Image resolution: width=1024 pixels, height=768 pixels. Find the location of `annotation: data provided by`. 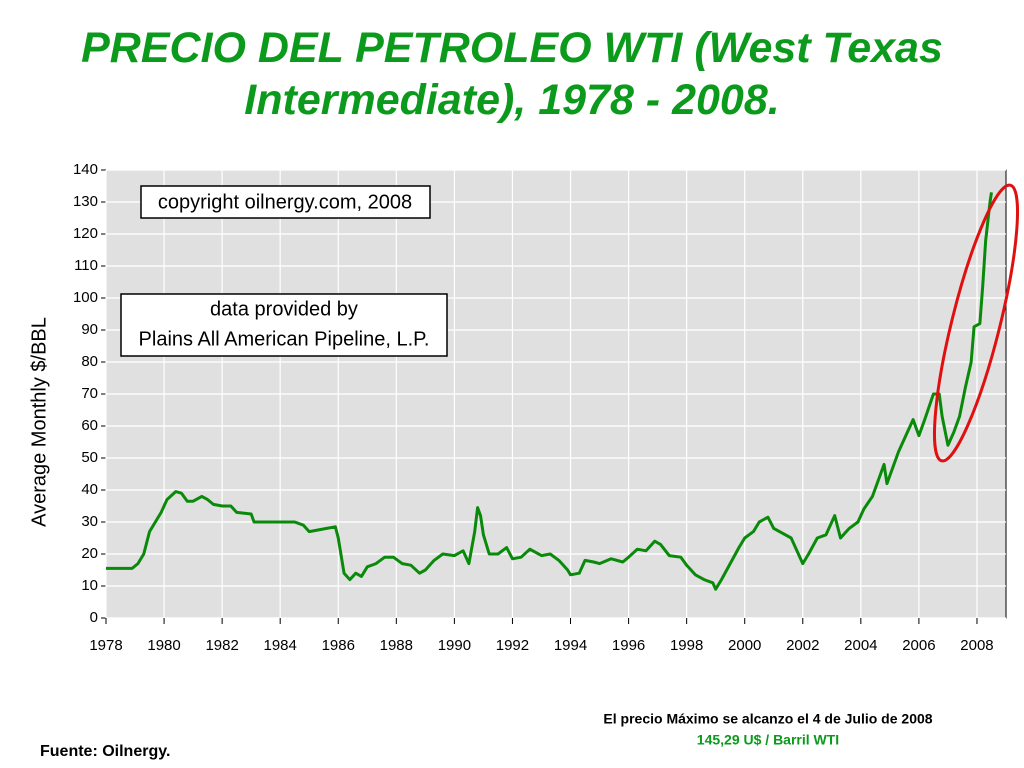

annotation: data provided by is located at coordinates (284, 309).